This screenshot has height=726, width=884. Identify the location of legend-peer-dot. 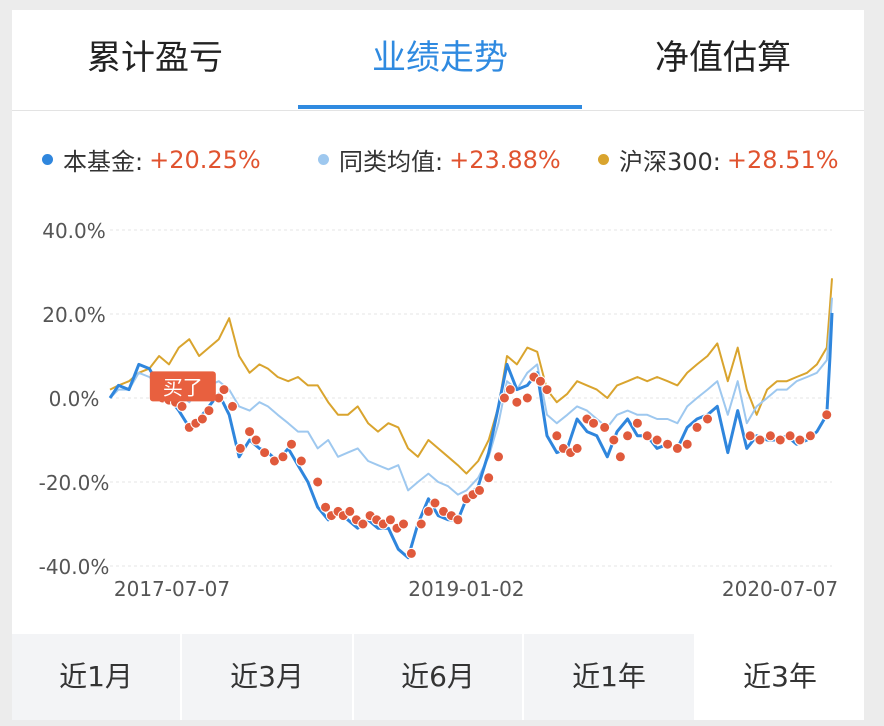
(323, 159).